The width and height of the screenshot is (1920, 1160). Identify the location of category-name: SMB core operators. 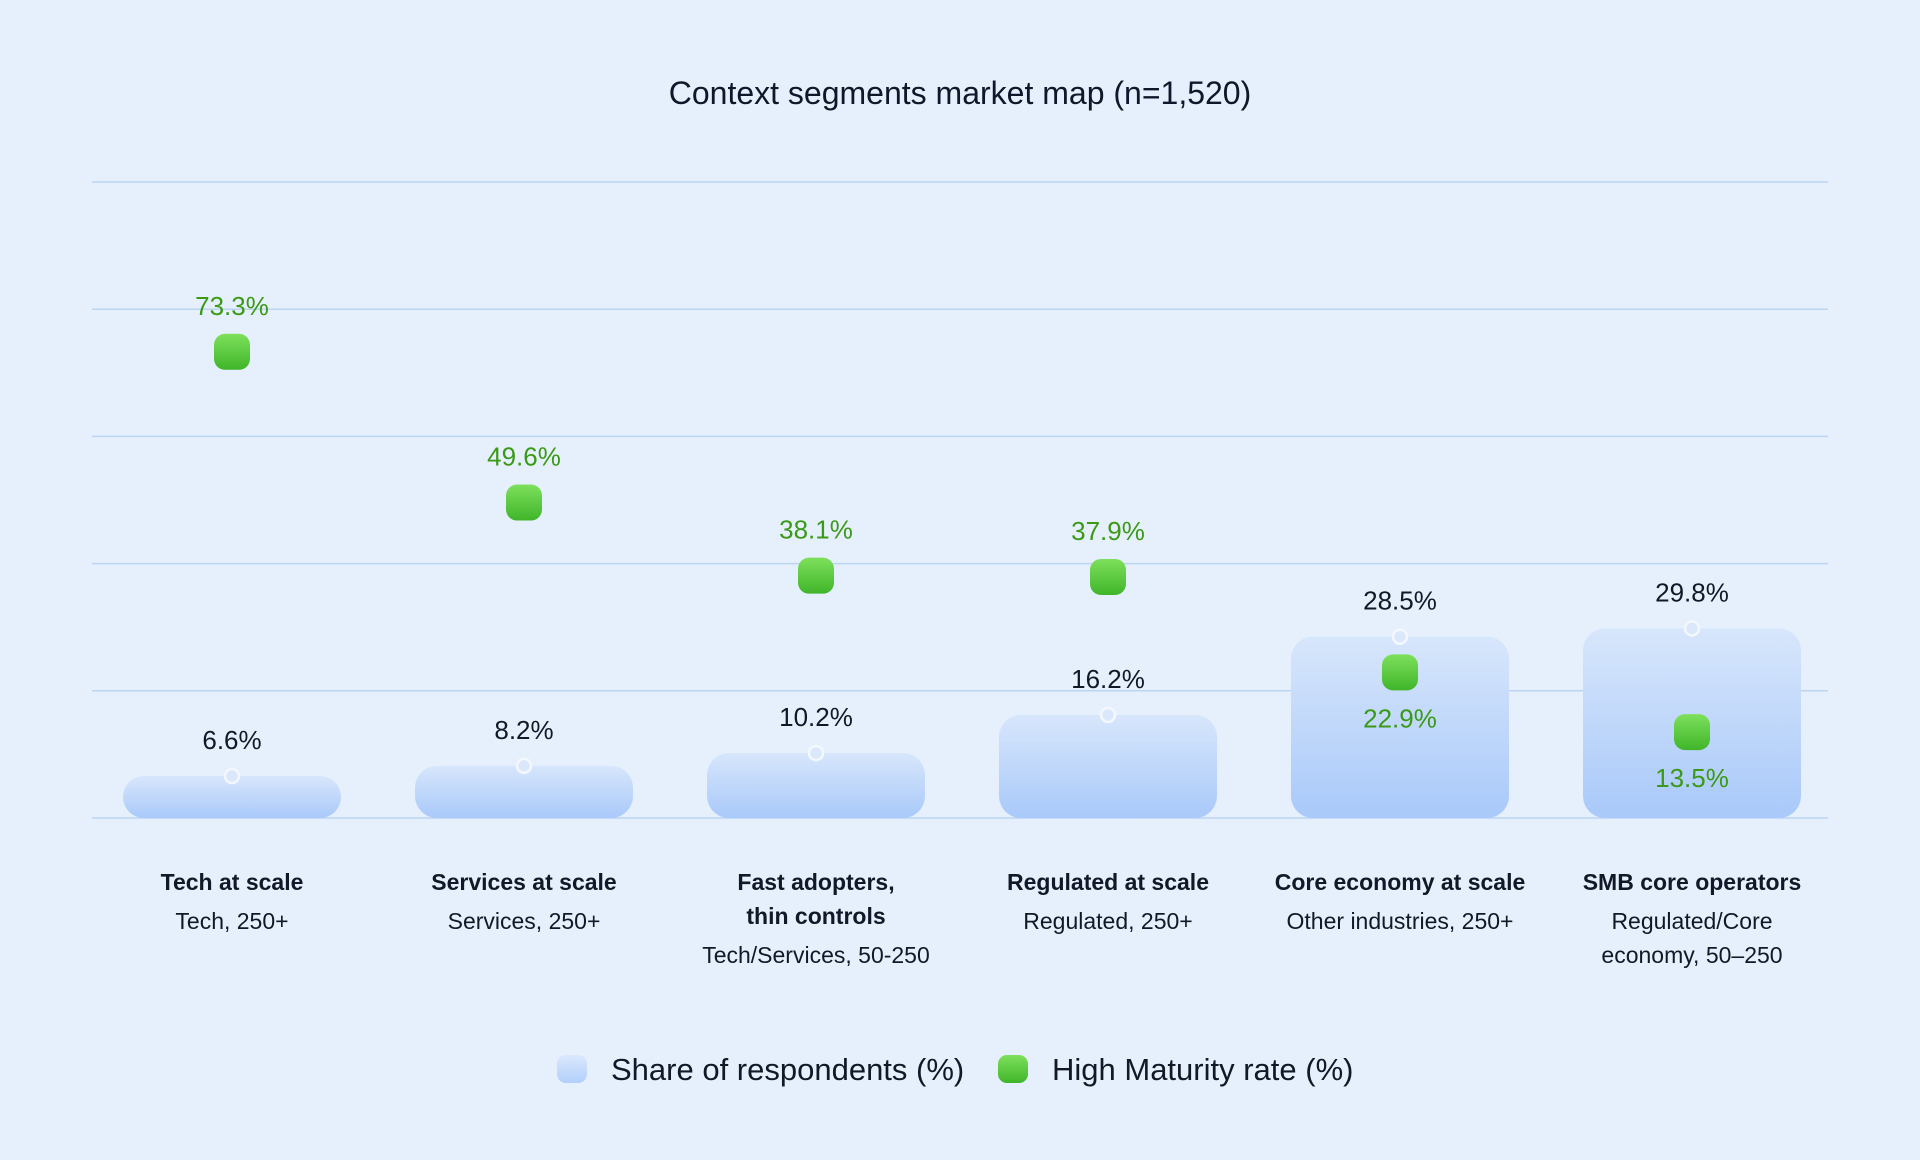
(1692, 882).